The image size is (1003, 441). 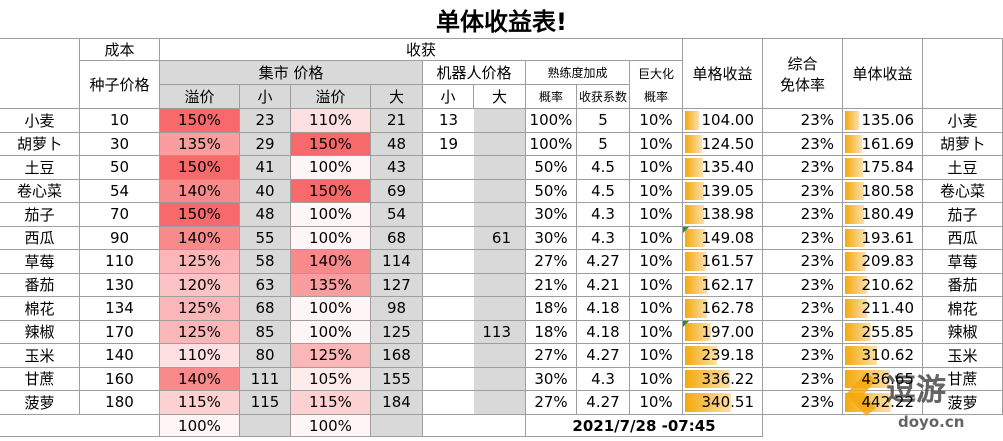 I want to click on unit-cell-income: 336.22, so click(x=723, y=379).